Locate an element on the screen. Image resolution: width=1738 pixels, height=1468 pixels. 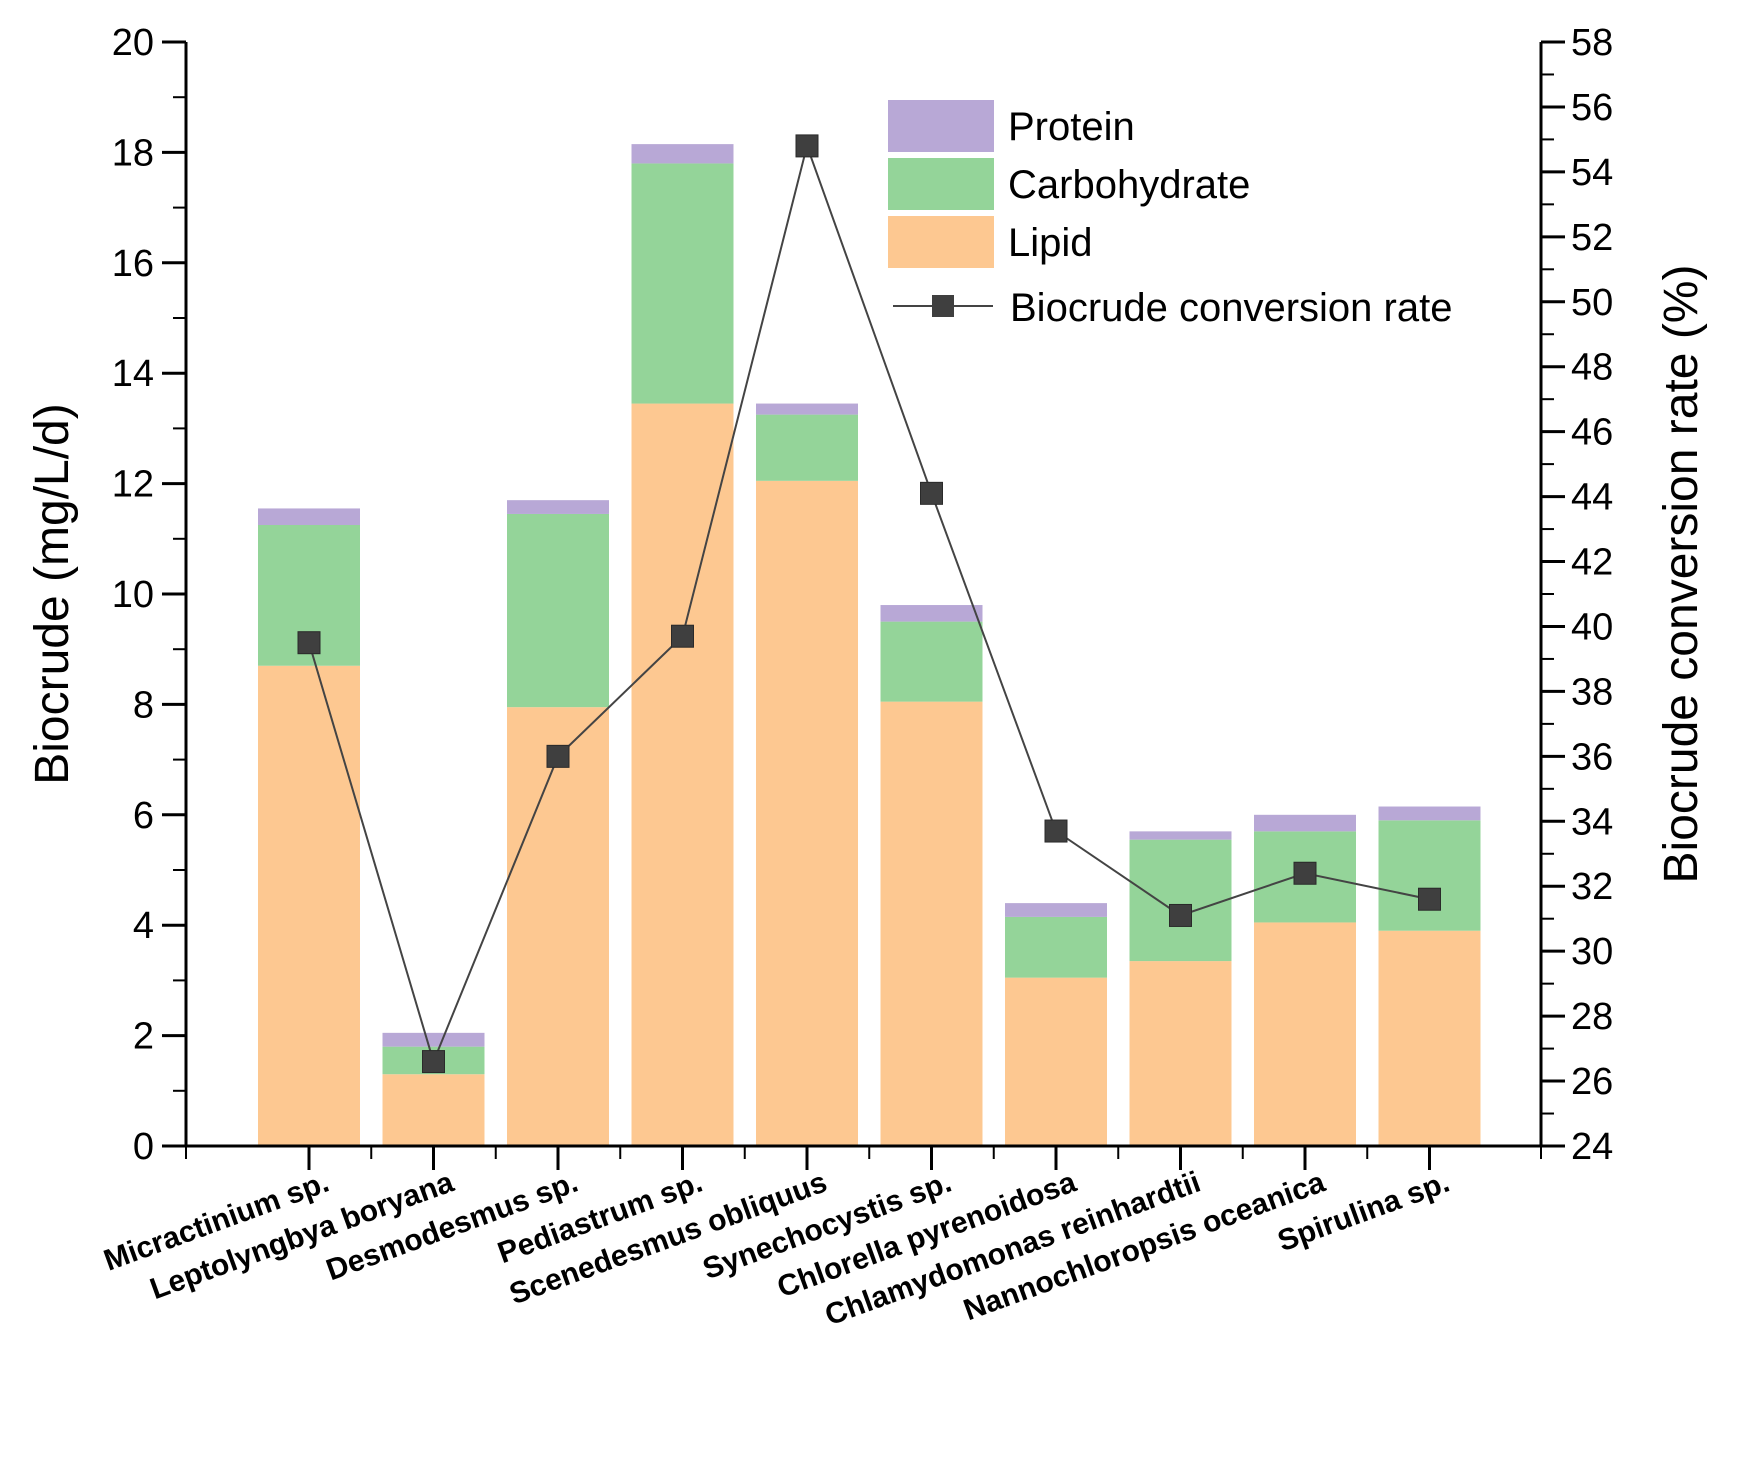
y-tick-label-8: 16 is located at coordinates (133, 264).